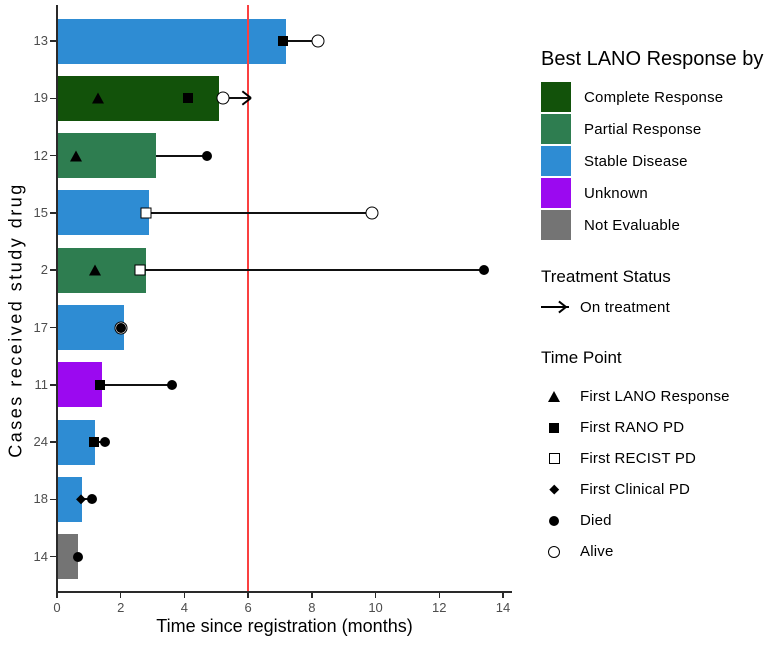 The height and width of the screenshot is (646, 775). What do you see at coordinates (375, 607) in the screenshot?
I see `x-tick-label: 10` at bounding box center [375, 607].